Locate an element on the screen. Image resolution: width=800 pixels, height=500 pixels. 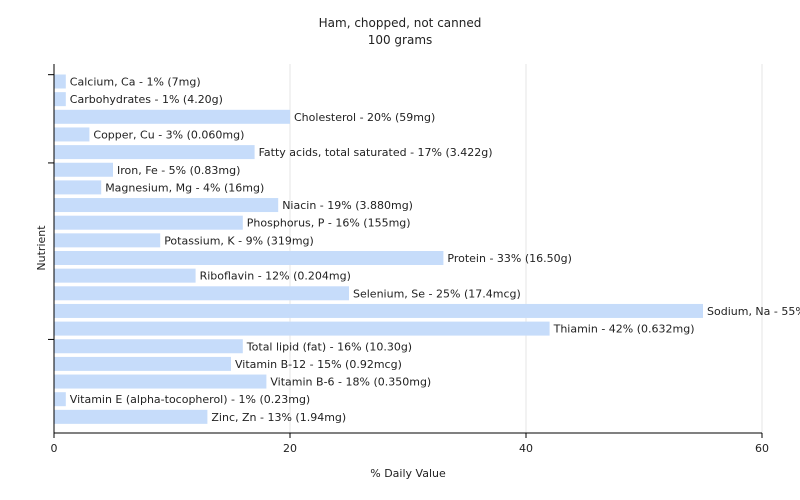
bar-label-19: Zinc, Zn - 13% (1.94mg) is located at coordinates (278, 417).